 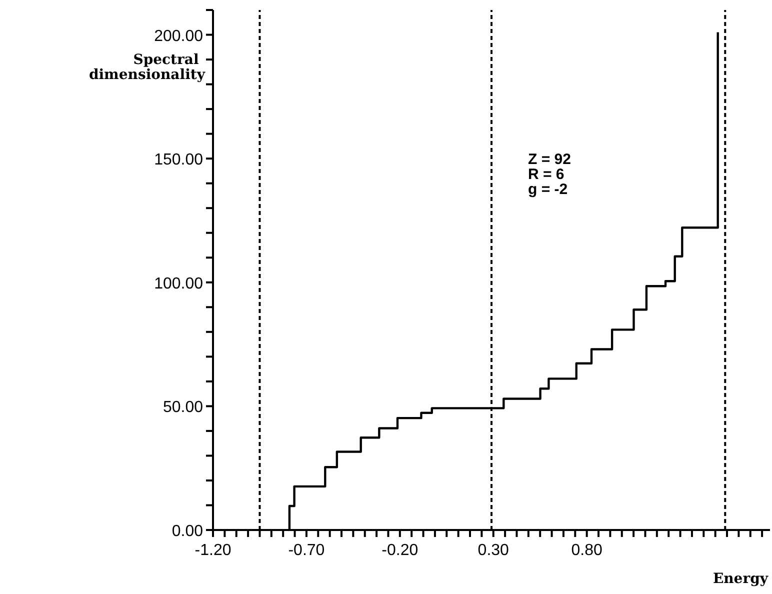 What do you see at coordinates (179, 160) in the screenshot?
I see `y-tick-label: 150.00` at bounding box center [179, 160].